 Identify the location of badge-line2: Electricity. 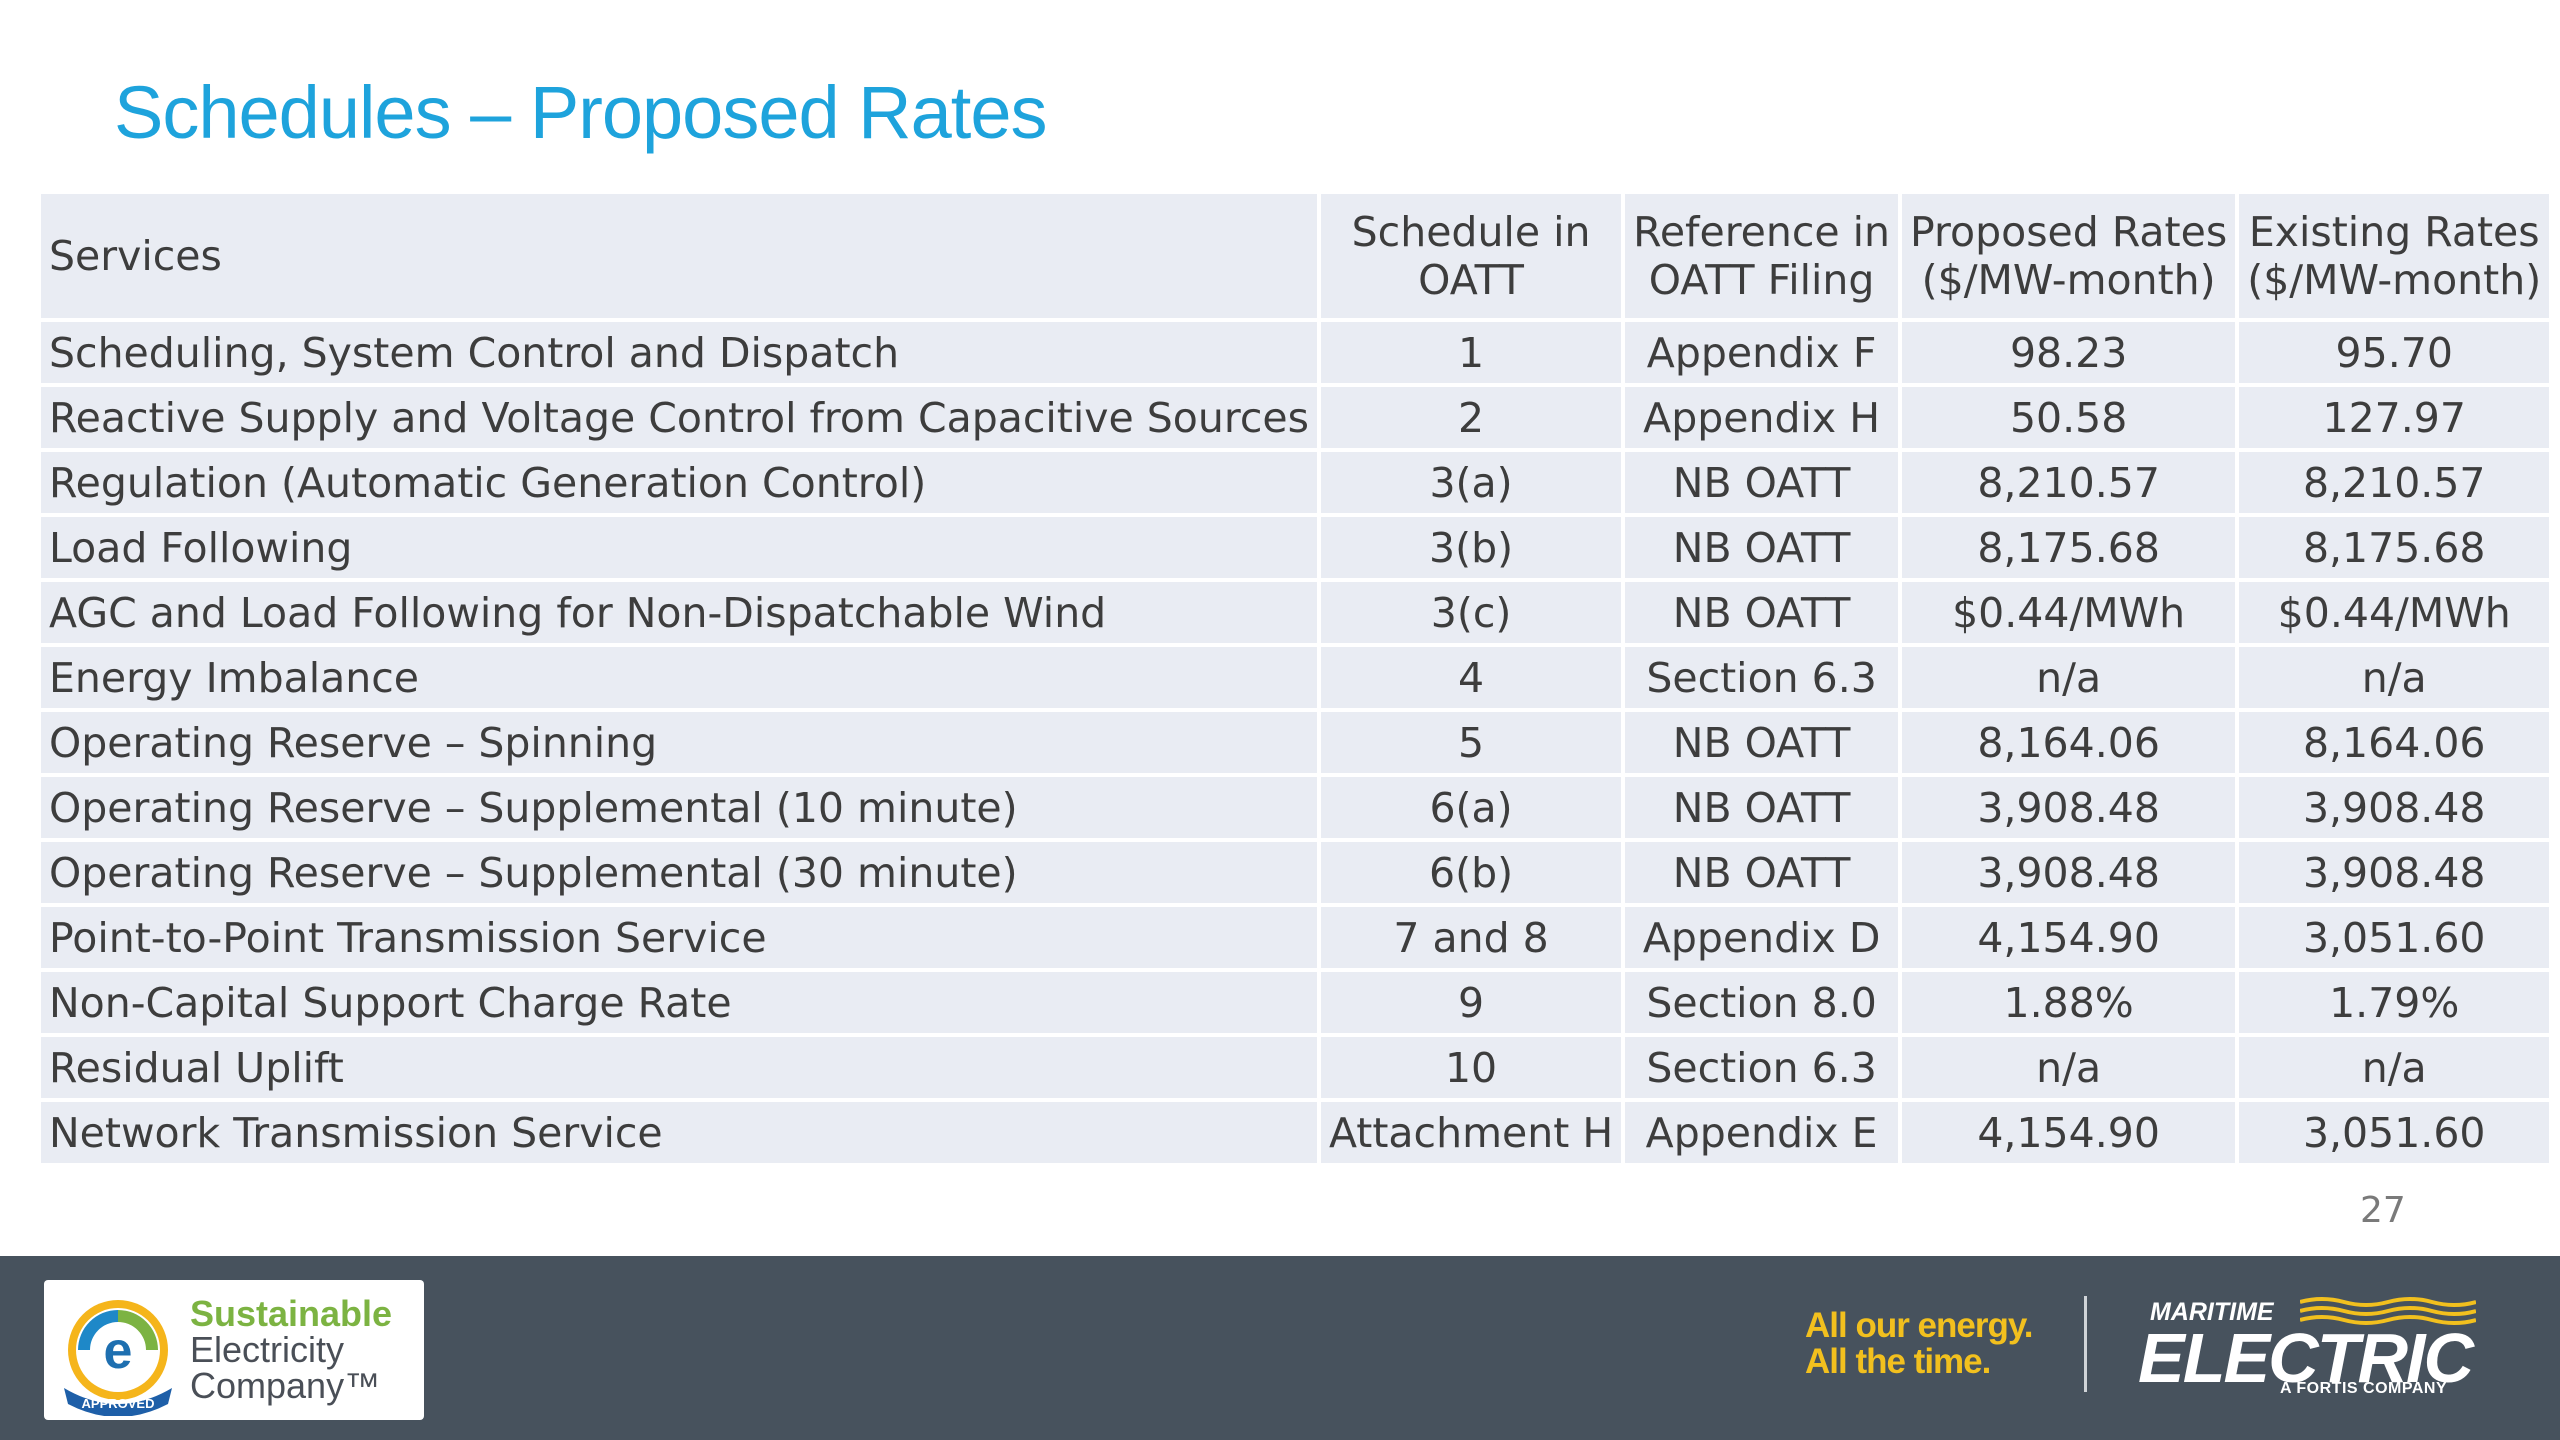
(267, 1349).